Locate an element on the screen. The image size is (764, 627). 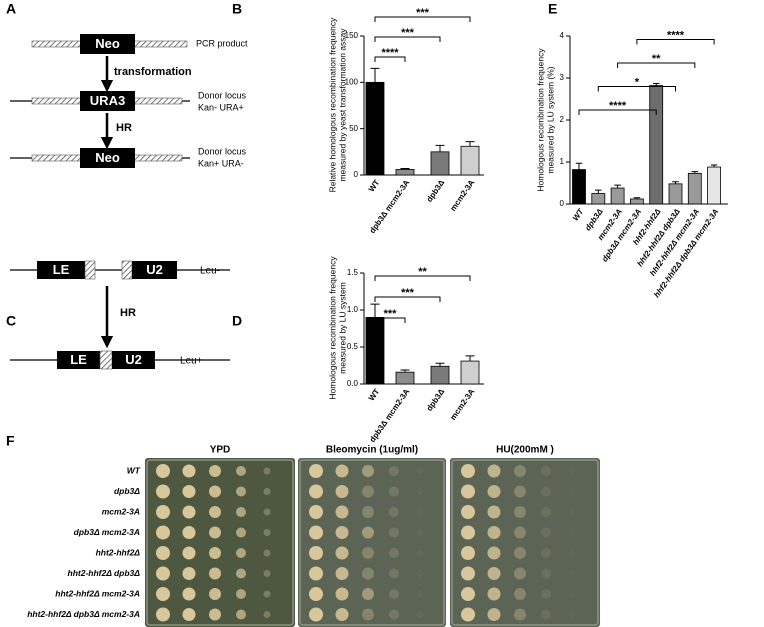
note: PCR product is located at coordinates (222, 43).